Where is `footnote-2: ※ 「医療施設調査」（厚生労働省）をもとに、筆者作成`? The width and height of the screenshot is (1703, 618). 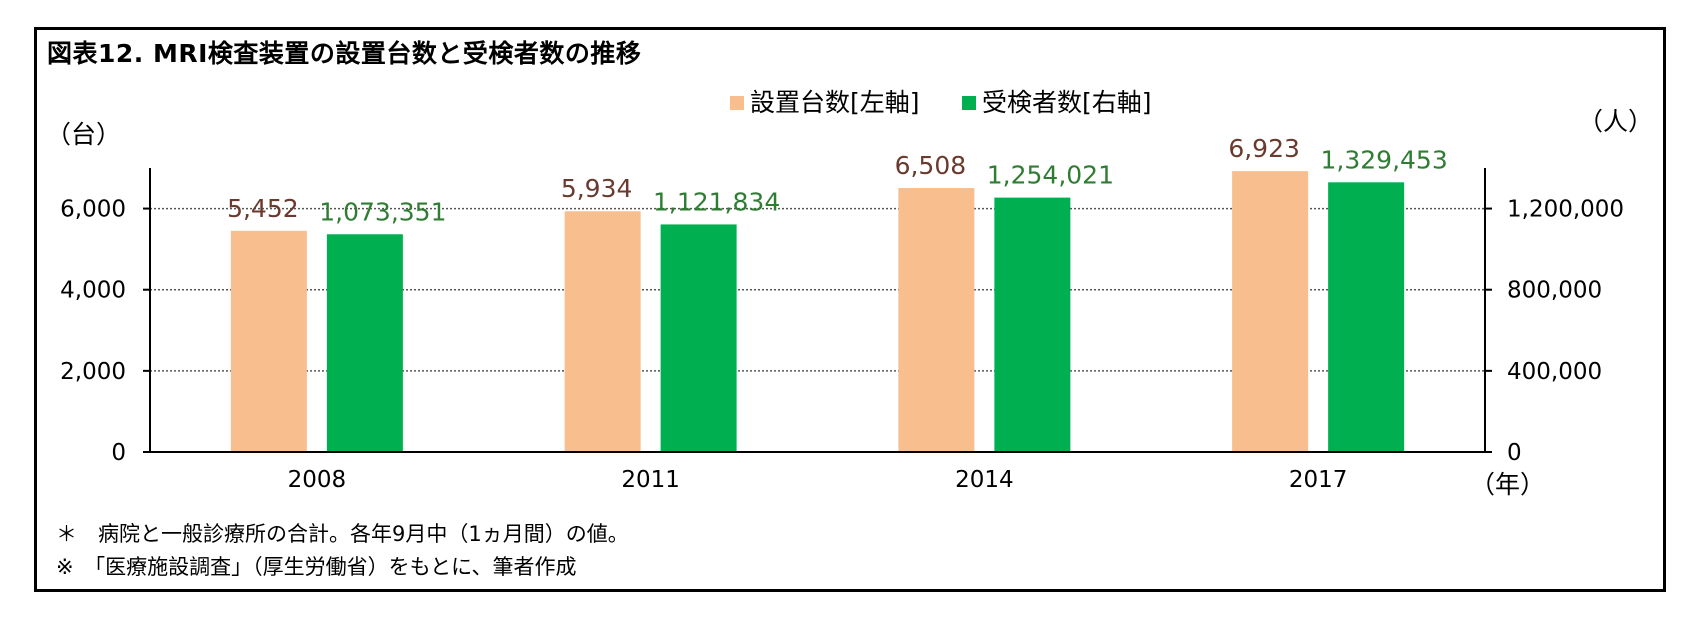 footnote-2: ※ 「医療施設調査」（厚生労働省）をもとに、筆者作成 is located at coordinates (316, 567).